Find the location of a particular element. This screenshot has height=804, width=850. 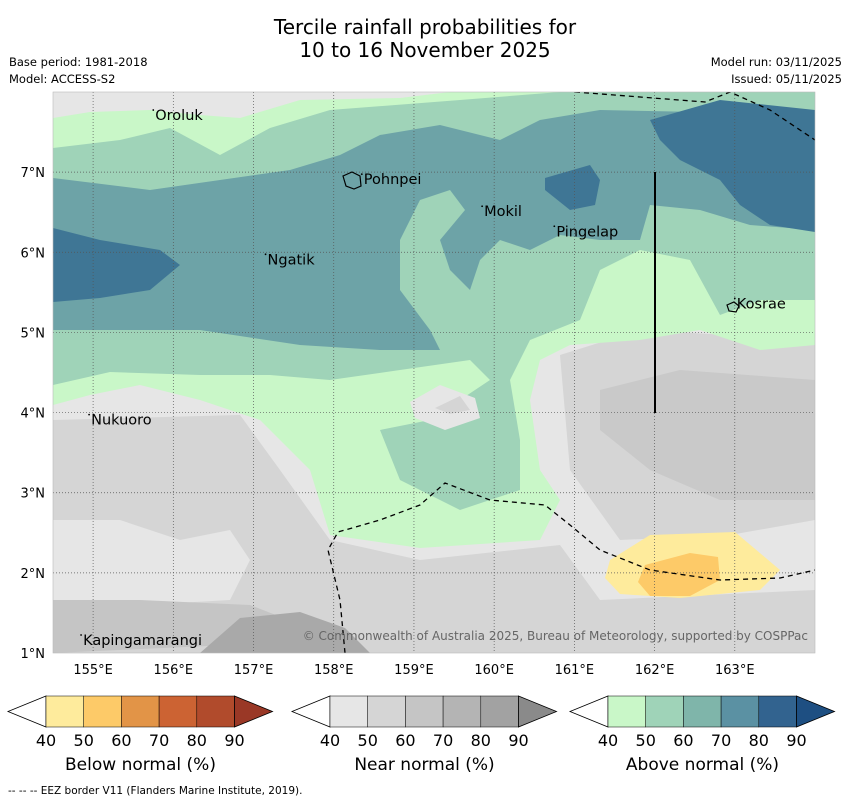

place-label: Kosrae is located at coordinates (761, 304).